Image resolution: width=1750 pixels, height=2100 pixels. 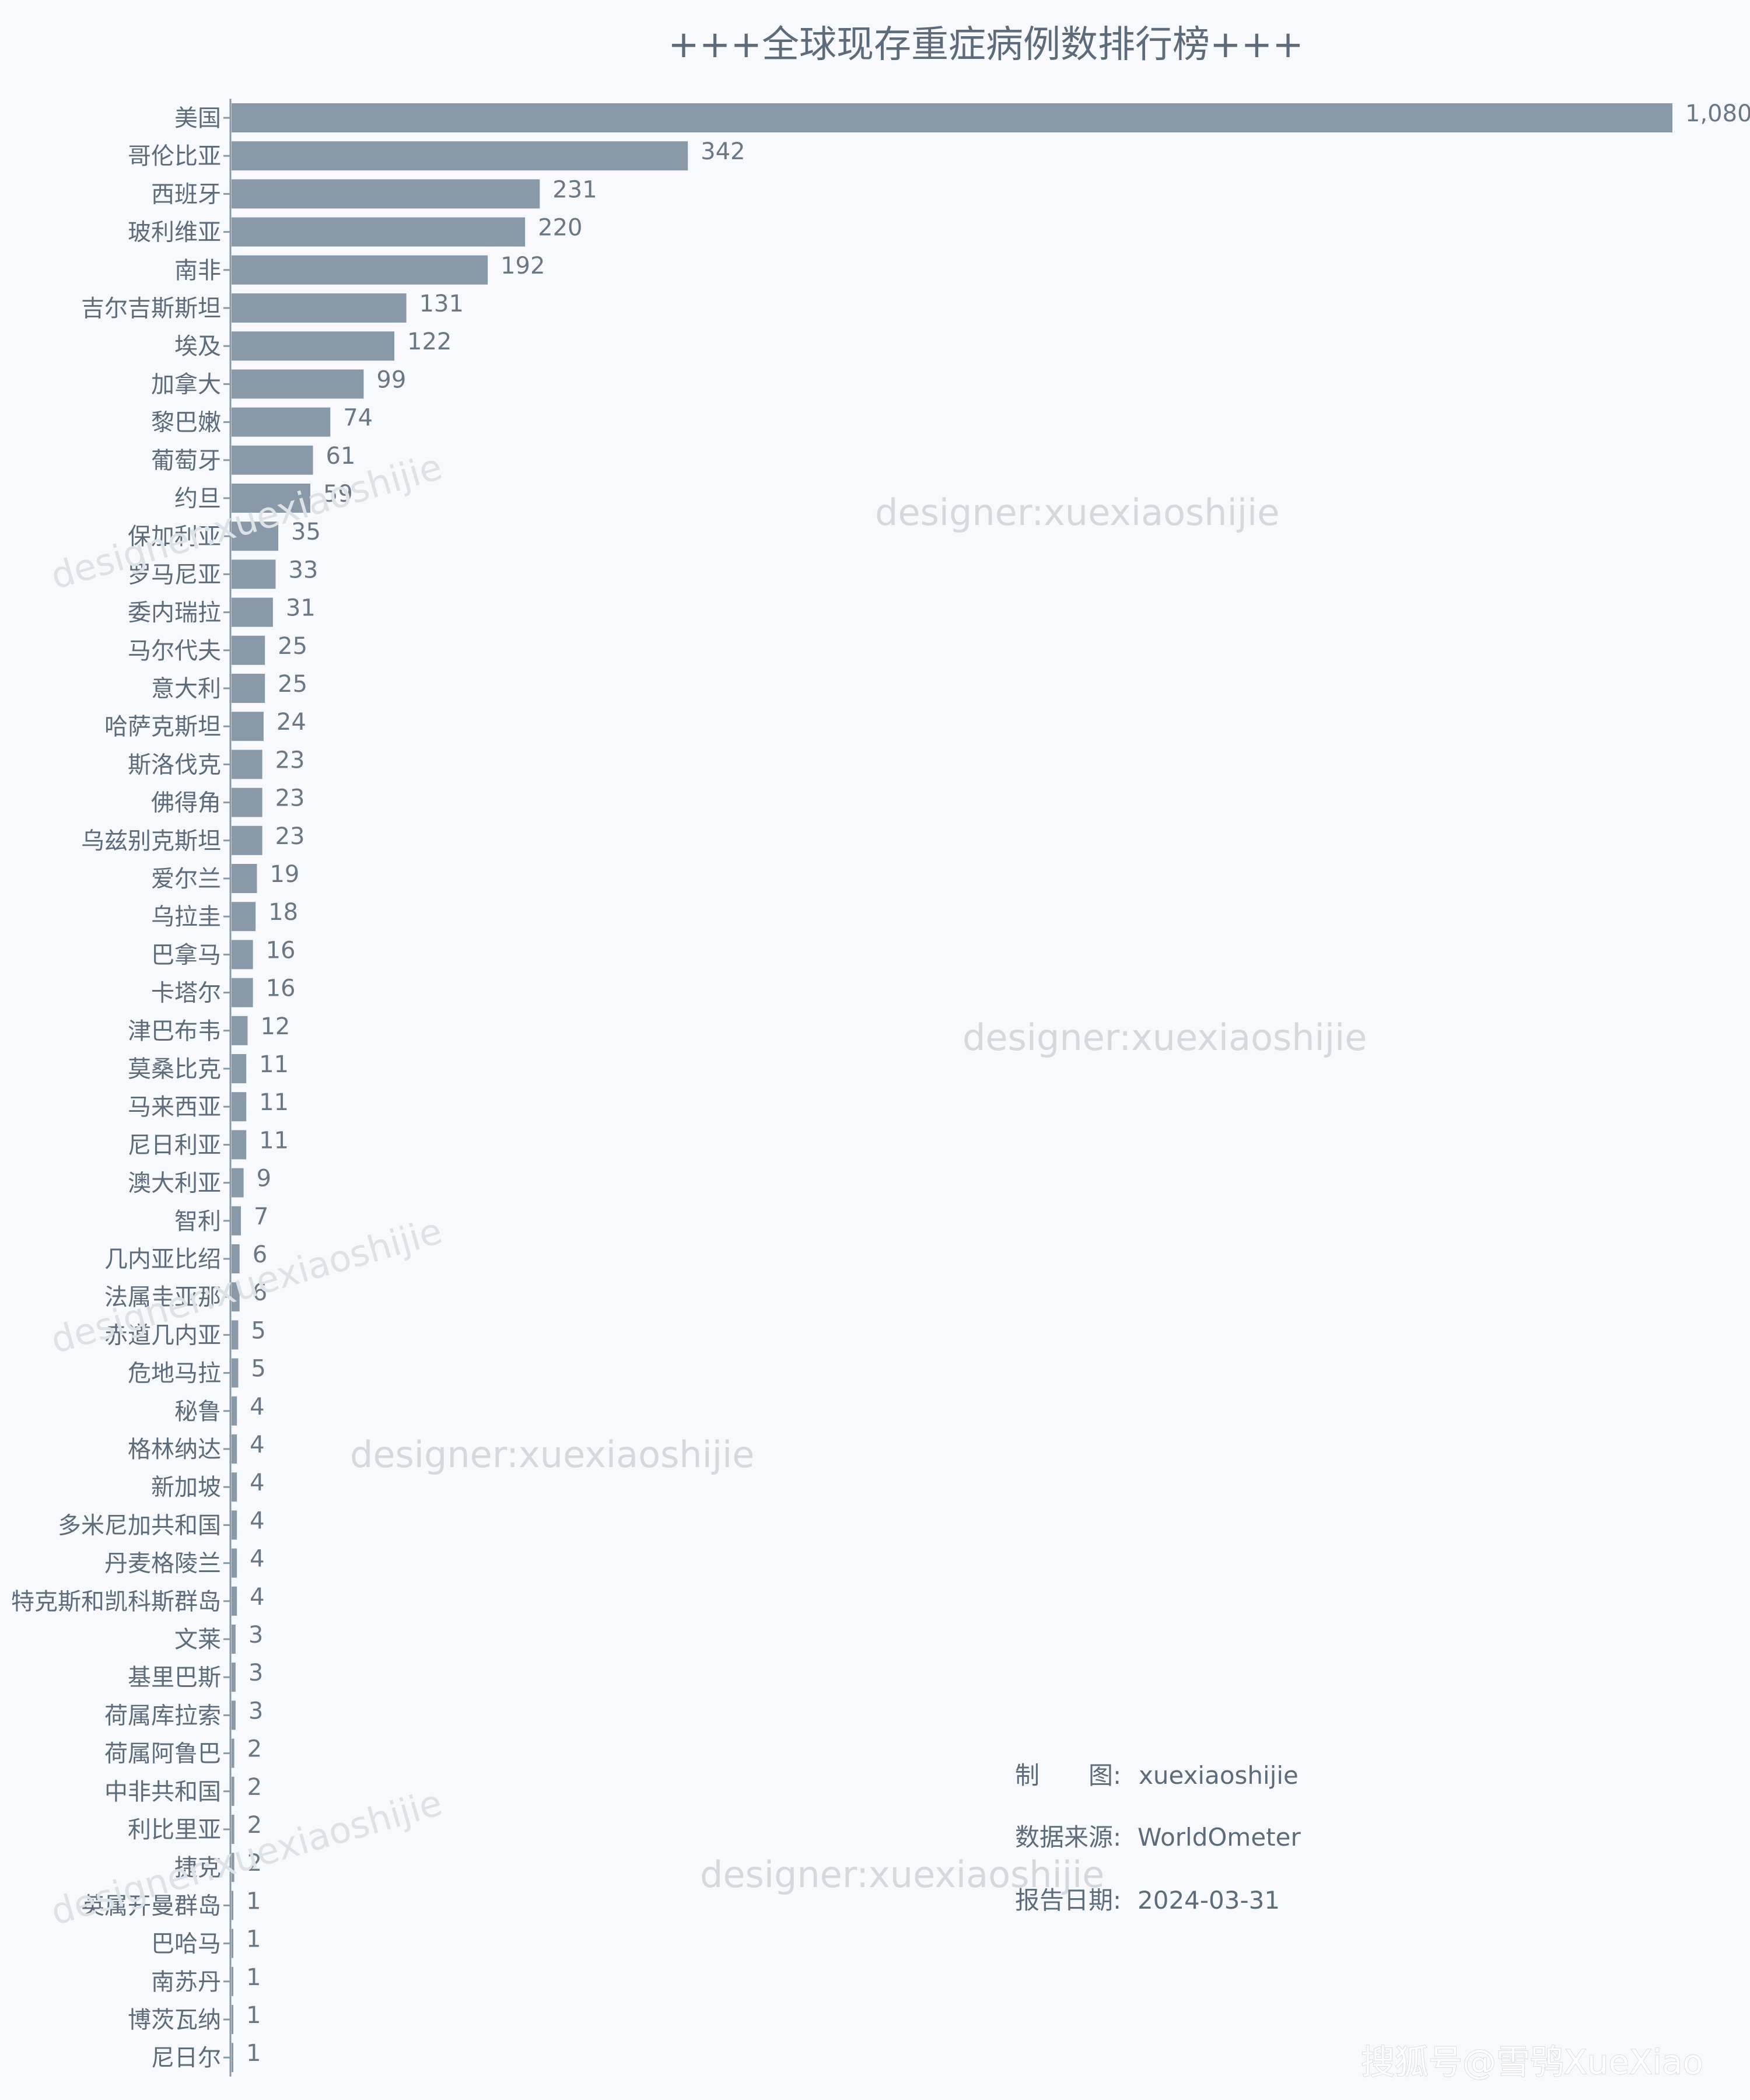 What do you see at coordinates (283, 912) in the screenshot?
I see `value-label: 18` at bounding box center [283, 912].